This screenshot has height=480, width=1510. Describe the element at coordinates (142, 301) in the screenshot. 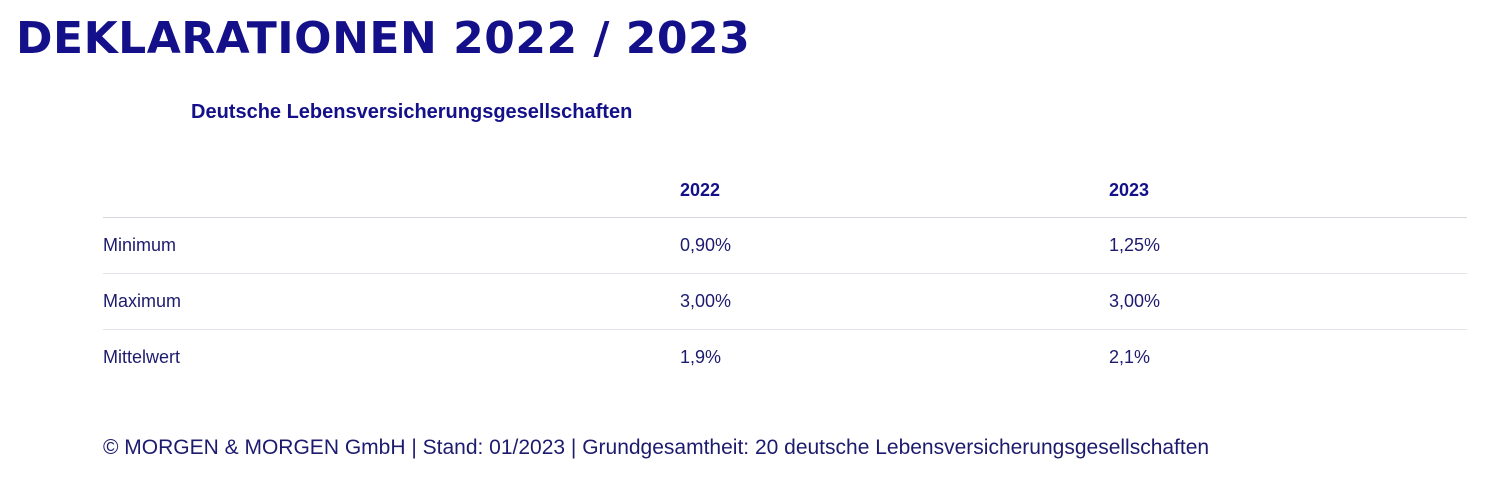

I see `row-label: Maximum` at that location.